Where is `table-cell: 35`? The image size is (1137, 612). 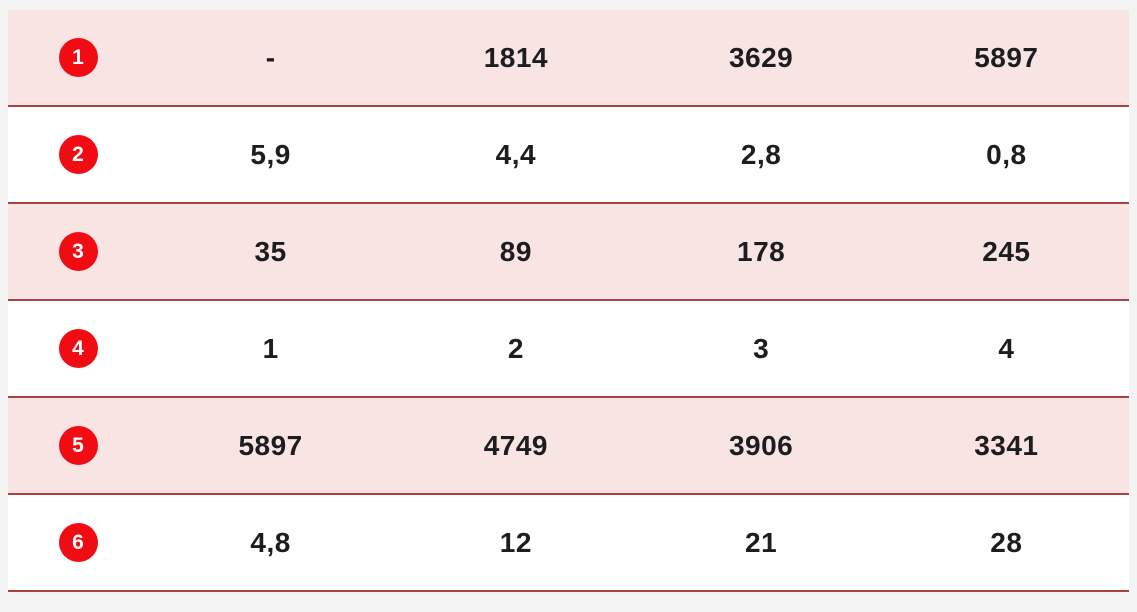 table-cell: 35 is located at coordinates (270, 251).